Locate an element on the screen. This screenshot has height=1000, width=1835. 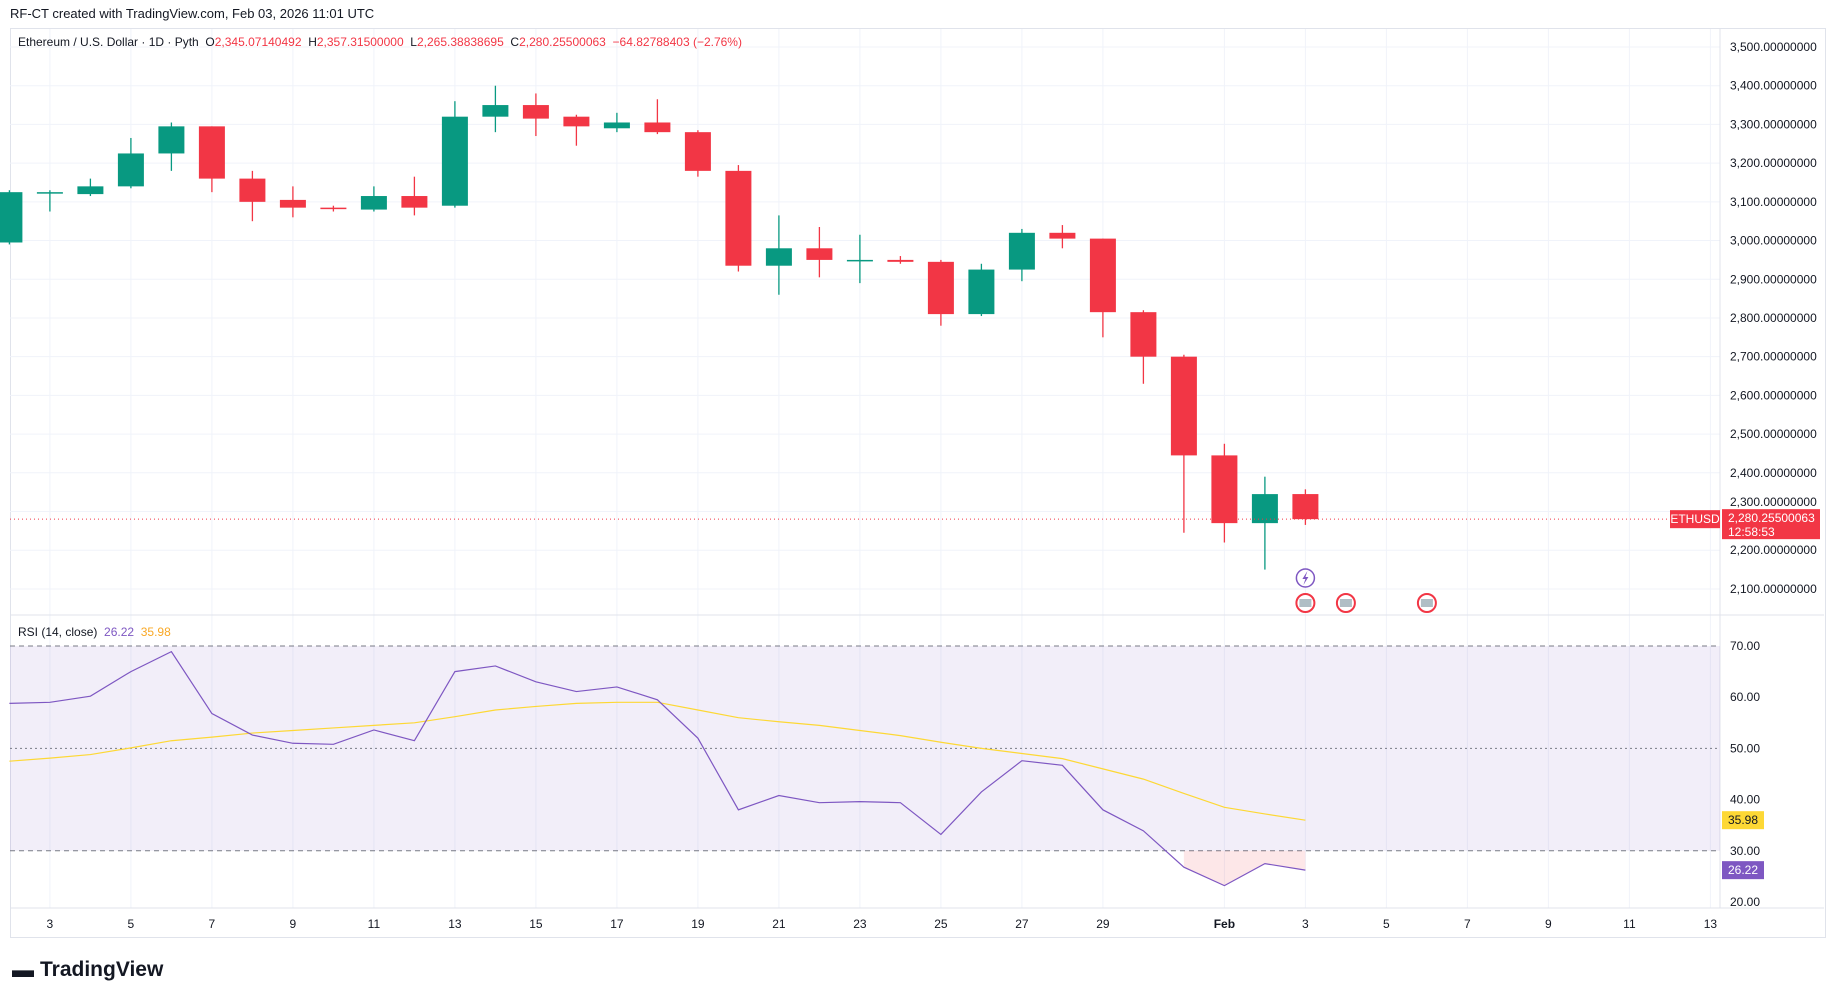
price-tick-label: 3,200.00000000 is located at coordinates (1773, 163).